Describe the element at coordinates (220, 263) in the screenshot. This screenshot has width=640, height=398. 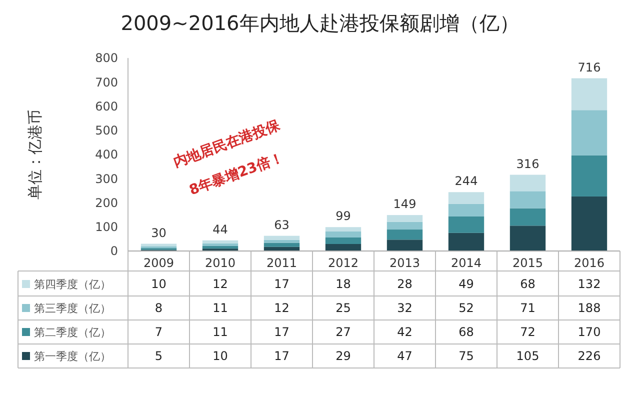
I see `x-tick-label: 2010` at that location.